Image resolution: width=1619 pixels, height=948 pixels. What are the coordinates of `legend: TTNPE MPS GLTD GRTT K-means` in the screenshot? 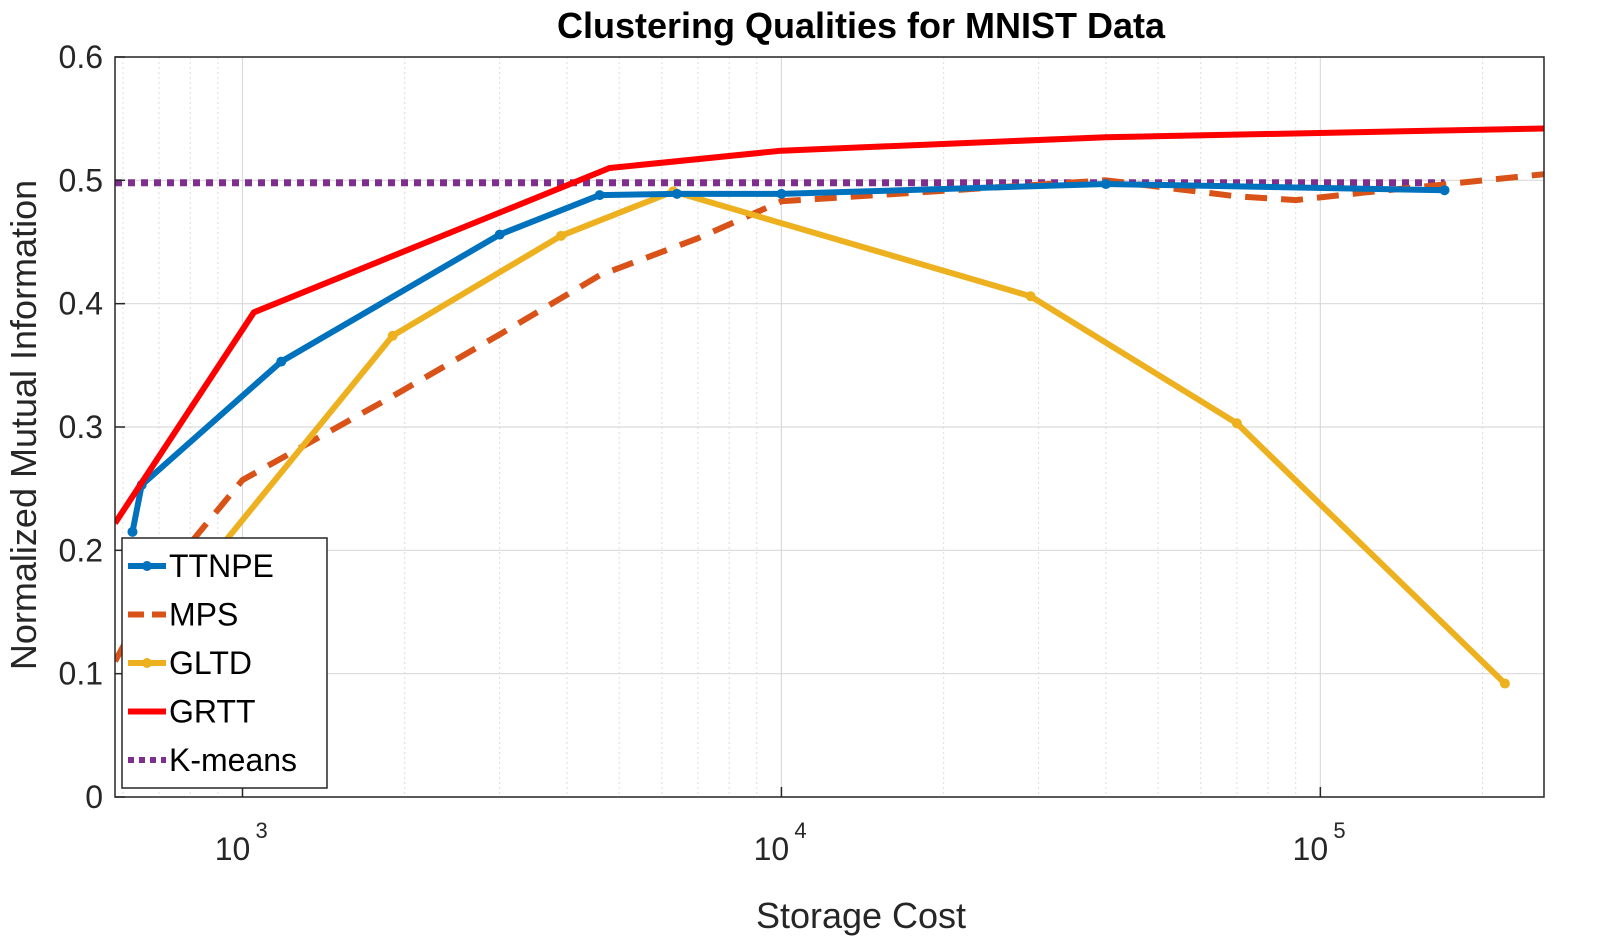 It's located at (224, 663).